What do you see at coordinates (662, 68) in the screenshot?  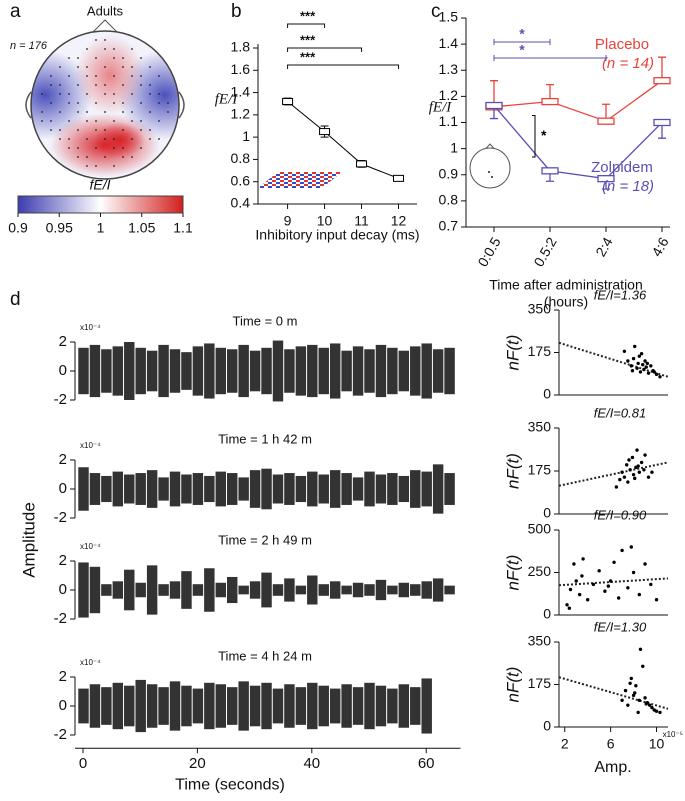 I see `error-bar` at bounding box center [662, 68].